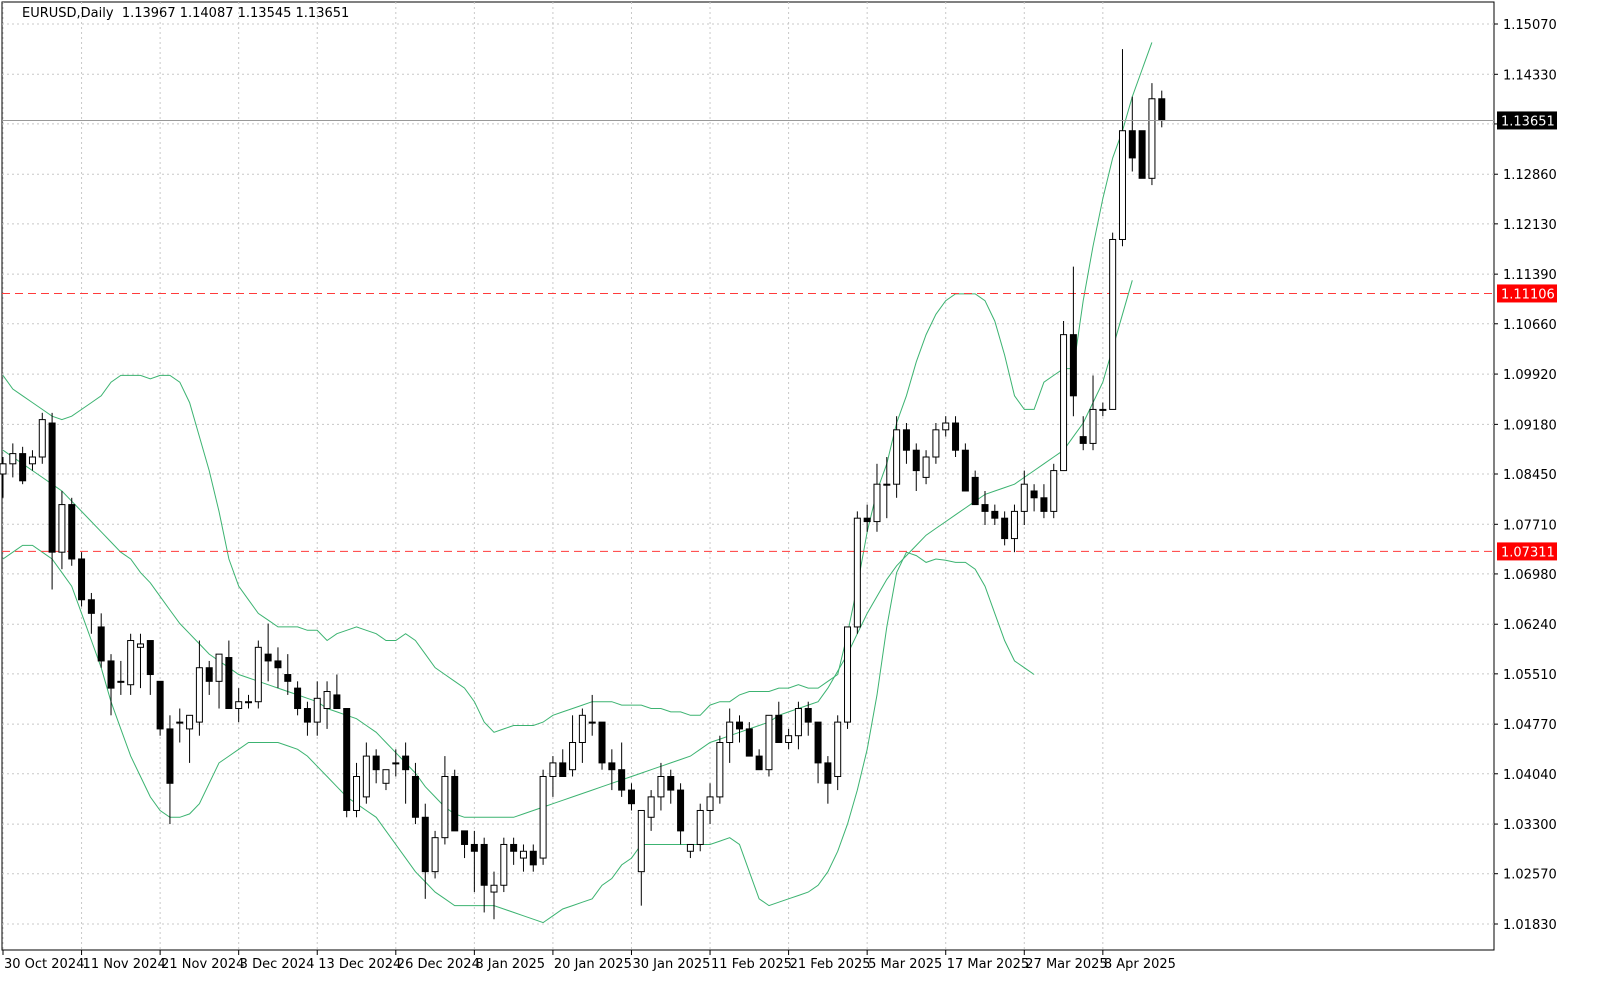 This screenshot has height=1000, width=1600. Describe the element at coordinates (359, 964) in the screenshot. I see `x-tick-label: 13 Dec 2024` at that location.